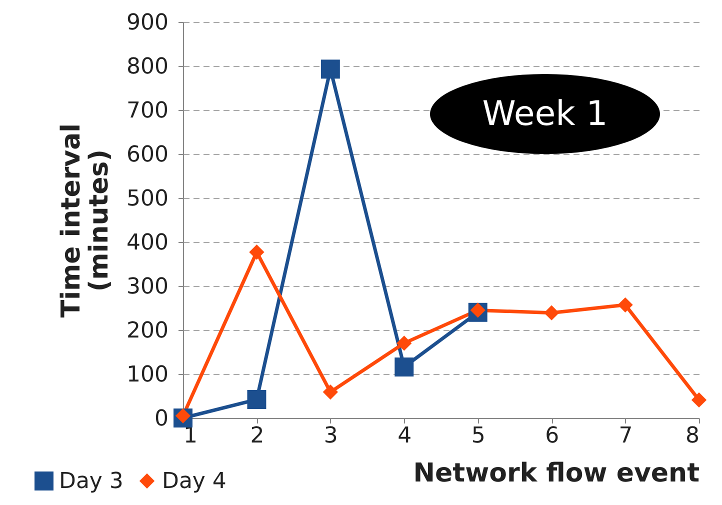 This screenshot has height=505, width=722. I want to click on y-tick-label: 800, so click(147, 67).